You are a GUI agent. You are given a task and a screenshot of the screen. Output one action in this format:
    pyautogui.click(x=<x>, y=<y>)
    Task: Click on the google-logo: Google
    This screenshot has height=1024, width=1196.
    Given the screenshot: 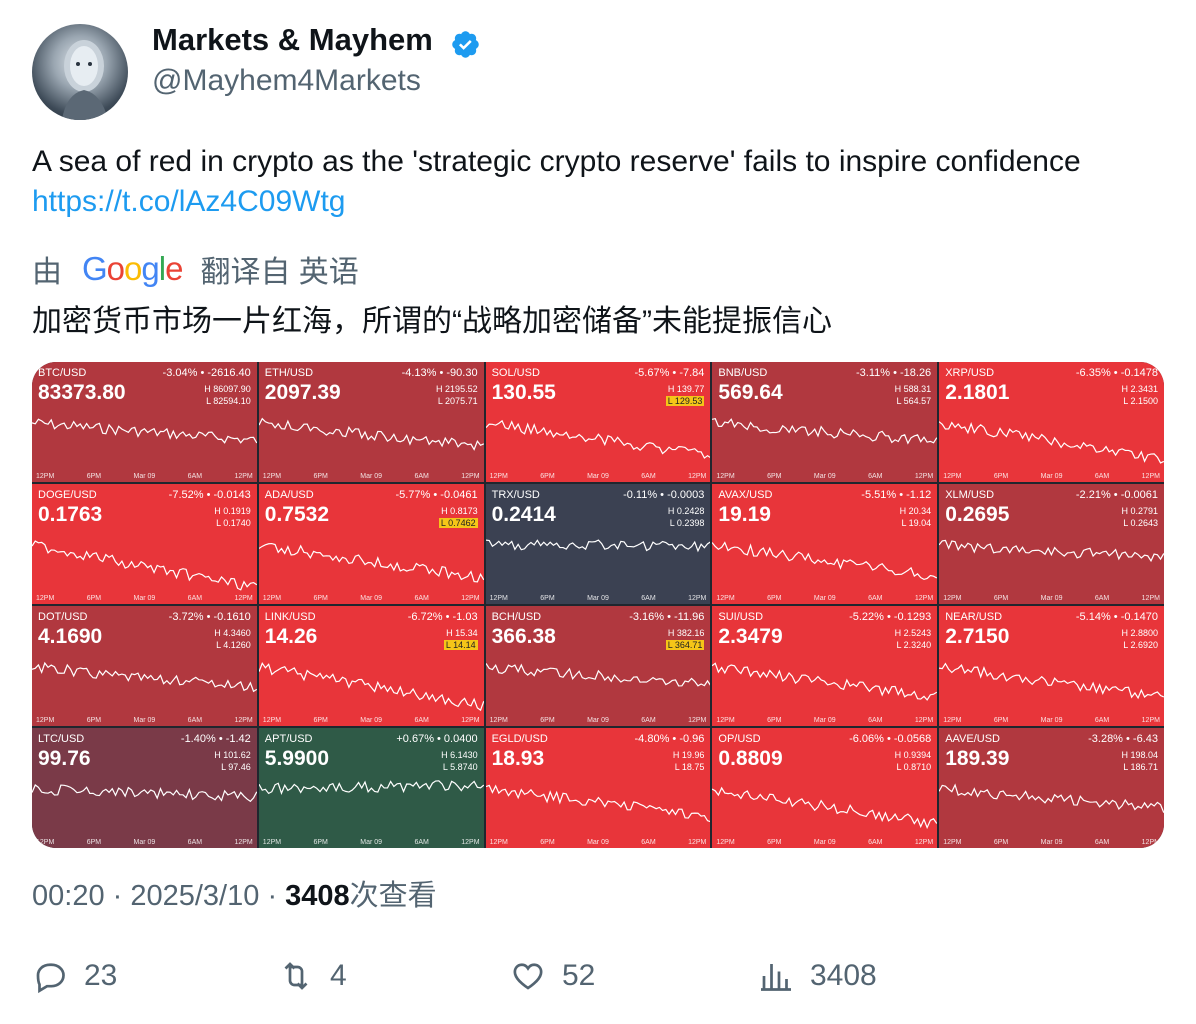 What is the action you would take?
    pyautogui.click(x=132, y=268)
    